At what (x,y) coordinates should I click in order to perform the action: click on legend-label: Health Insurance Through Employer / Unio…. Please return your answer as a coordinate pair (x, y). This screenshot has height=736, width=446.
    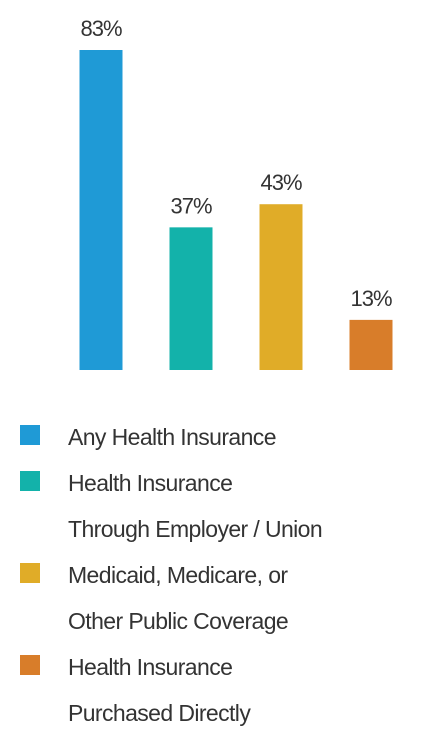
    Looking at the image, I should click on (195, 506).